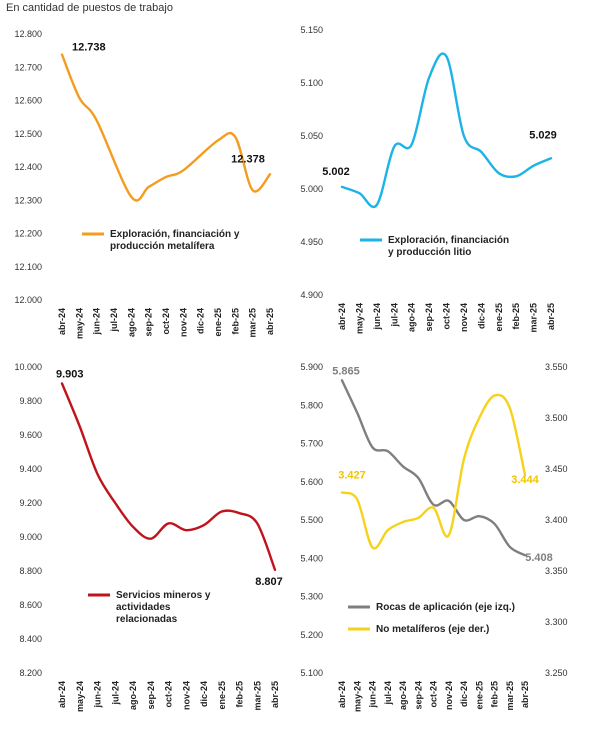 The height and width of the screenshot is (737, 593). I want to click on y-tick-label: 12.800, so click(28, 34).